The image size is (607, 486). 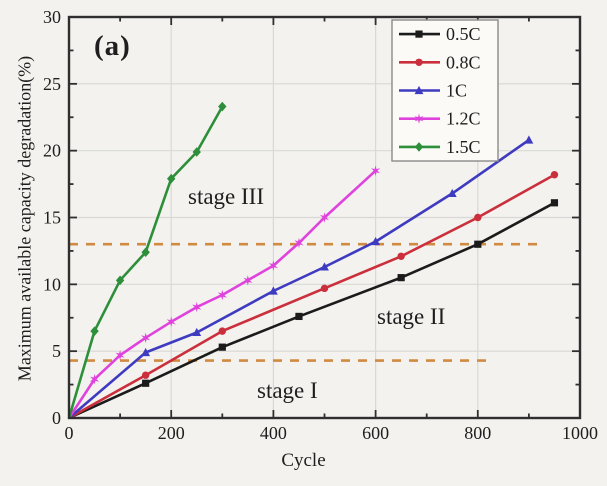 I want to click on y-tick-label: 25, so click(x=52, y=84).